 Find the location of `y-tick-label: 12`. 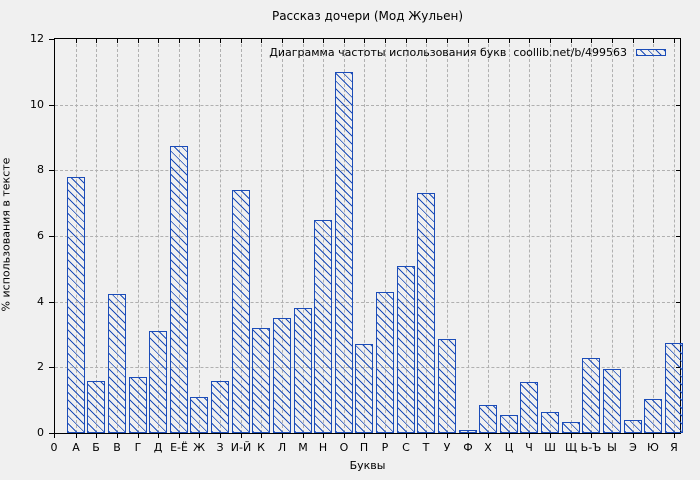

y-tick-label: 12 is located at coordinates (37, 38).